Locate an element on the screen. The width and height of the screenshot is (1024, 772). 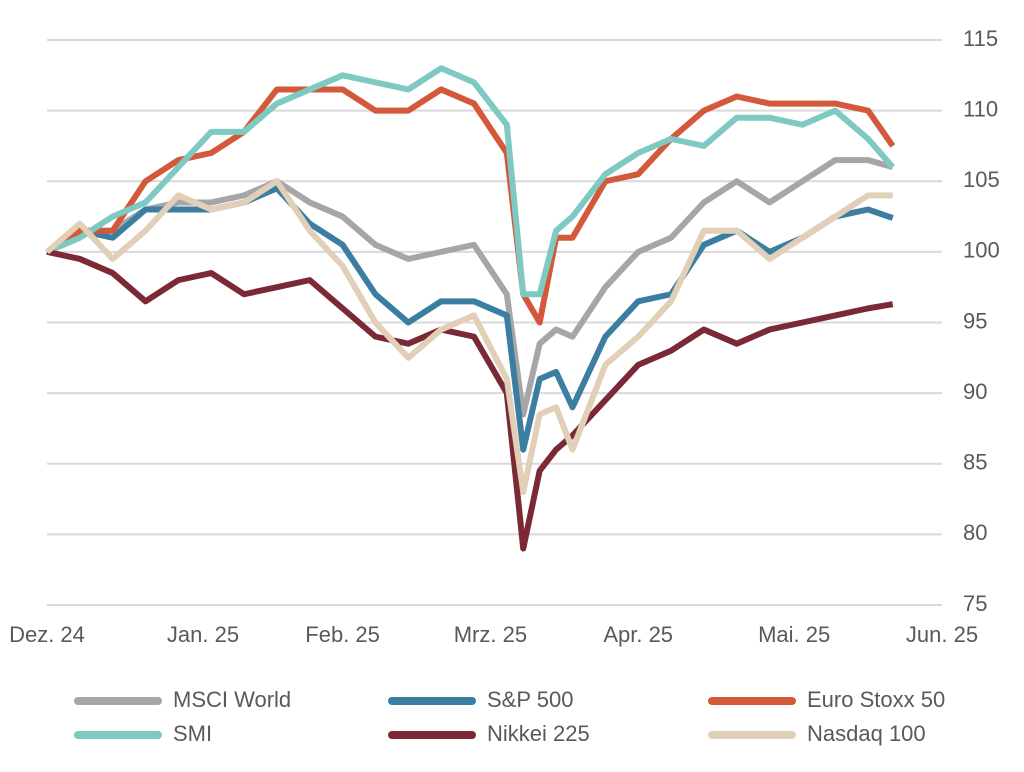
y-tick-label: 75 is located at coordinates (975, 603).